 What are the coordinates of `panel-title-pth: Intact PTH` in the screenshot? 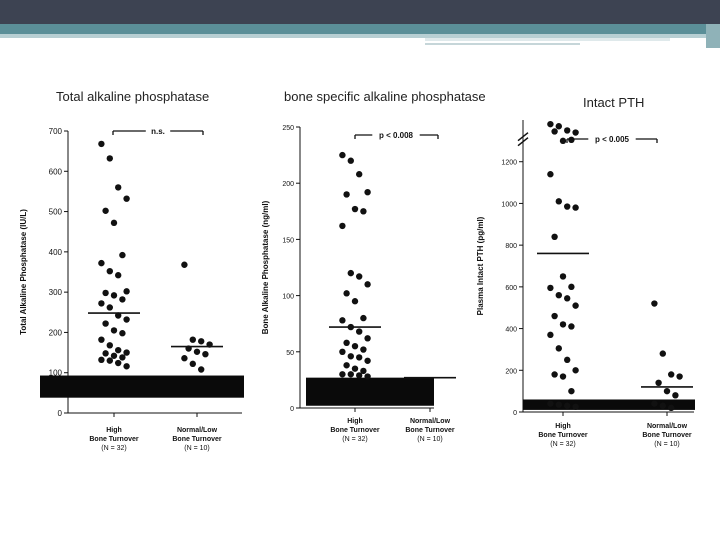 It's located at (614, 102).